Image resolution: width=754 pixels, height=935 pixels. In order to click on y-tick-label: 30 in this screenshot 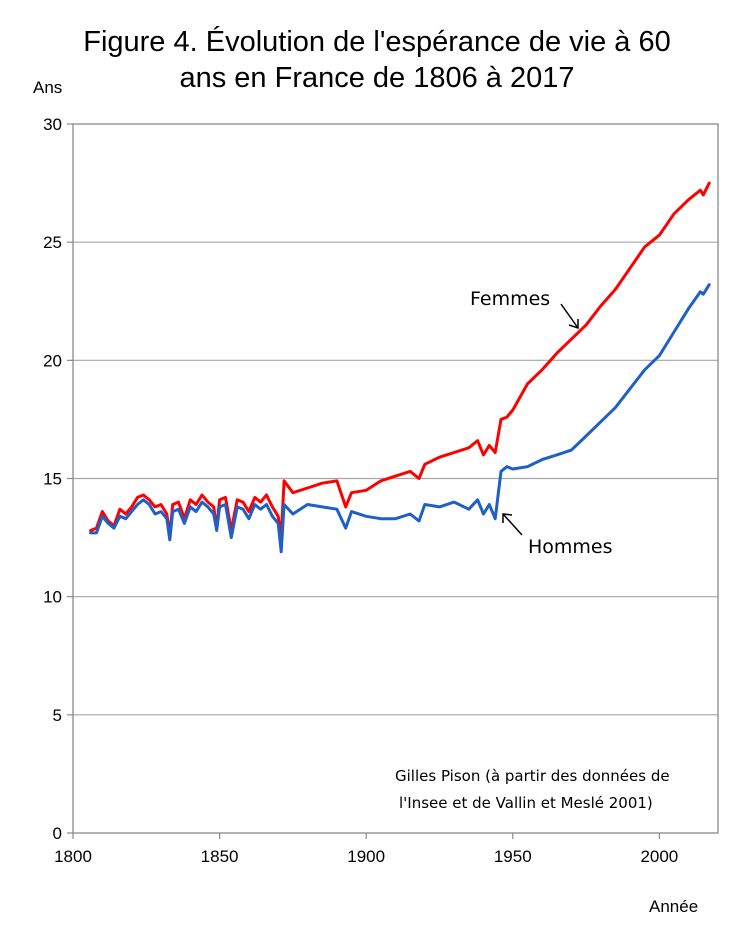, I will do `click(52, 124)`.